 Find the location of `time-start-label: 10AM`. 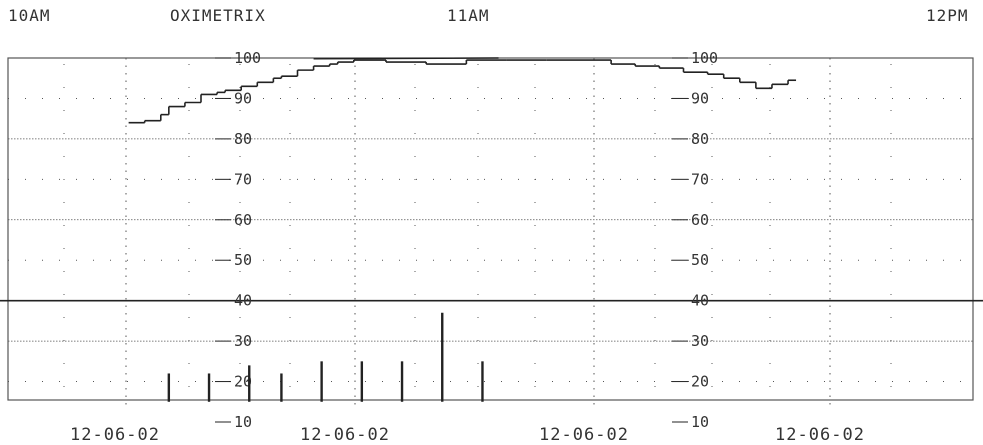

time-start-label: 10AM is located at coordinates (29, 15).